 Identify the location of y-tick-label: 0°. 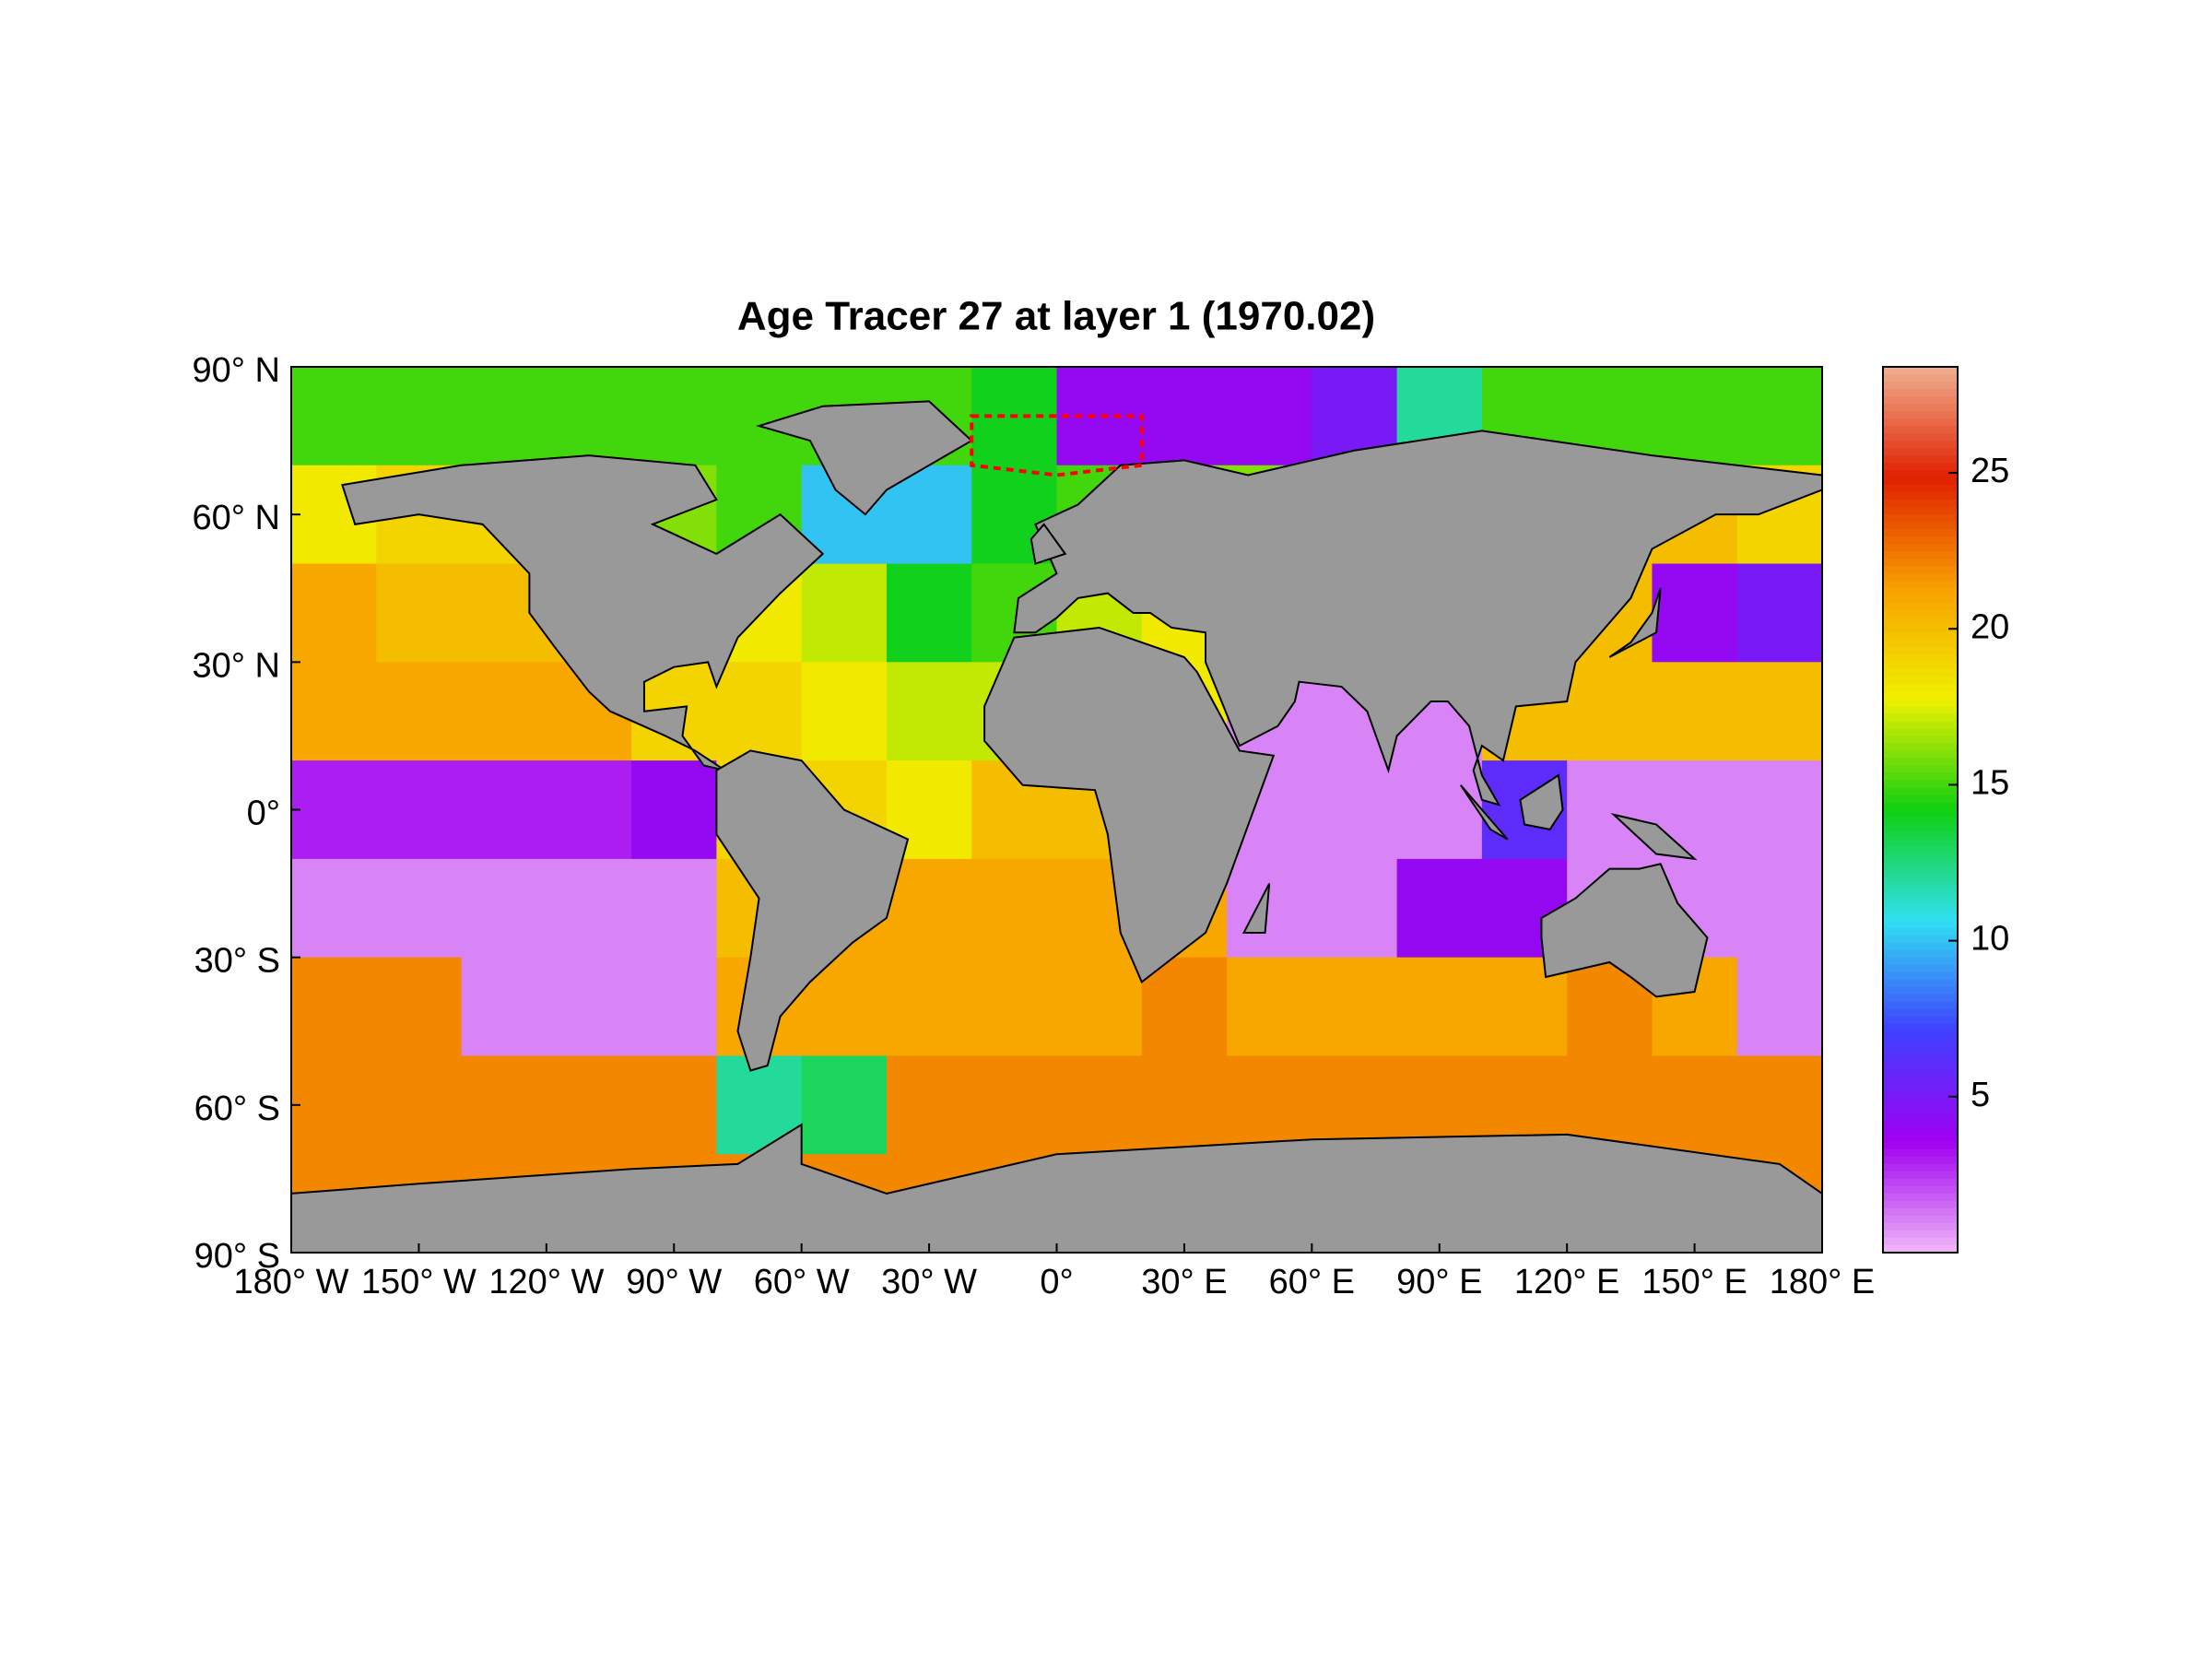
(263, 814).